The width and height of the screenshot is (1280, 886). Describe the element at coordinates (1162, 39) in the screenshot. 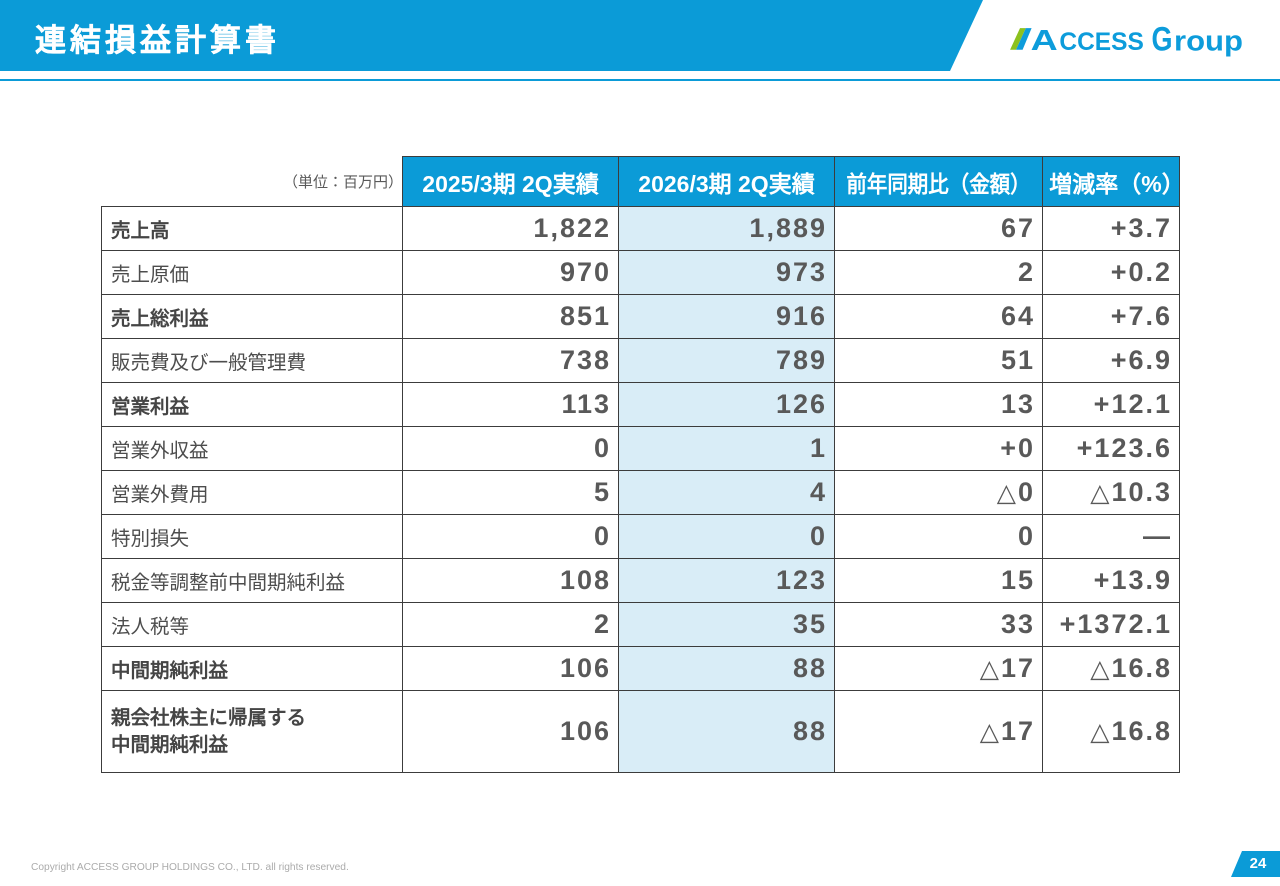

I see `svg-text: G` at that location.